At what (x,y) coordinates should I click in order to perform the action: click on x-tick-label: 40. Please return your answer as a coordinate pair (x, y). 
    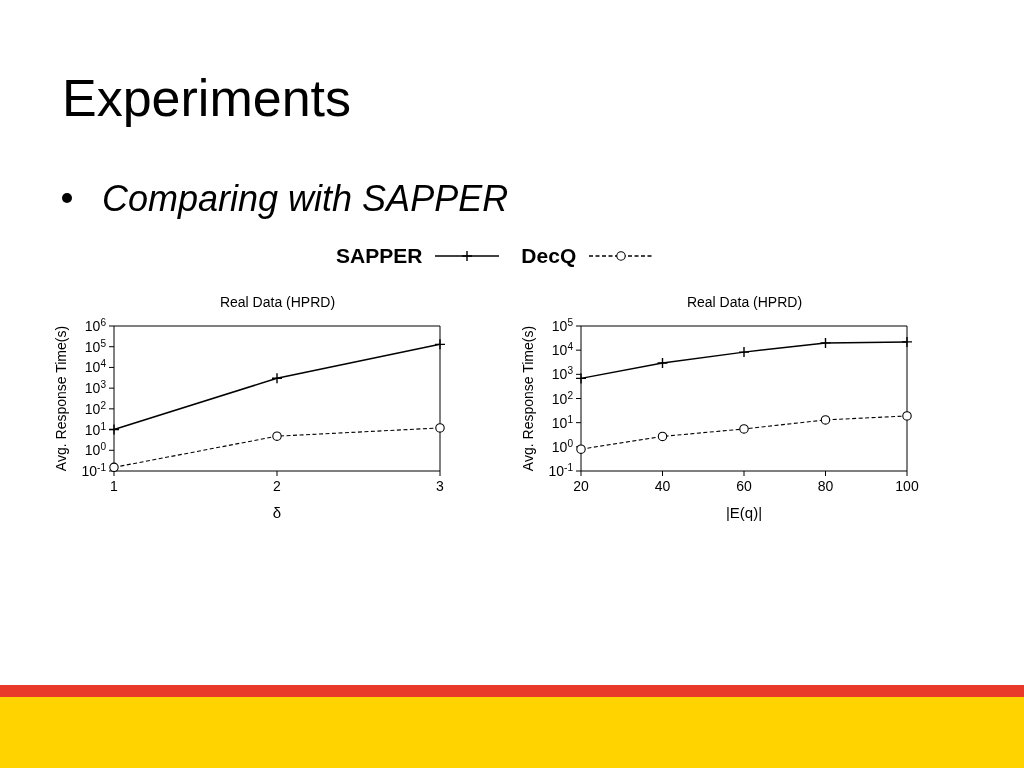
    Looking at the image, I should click on (662, 486).